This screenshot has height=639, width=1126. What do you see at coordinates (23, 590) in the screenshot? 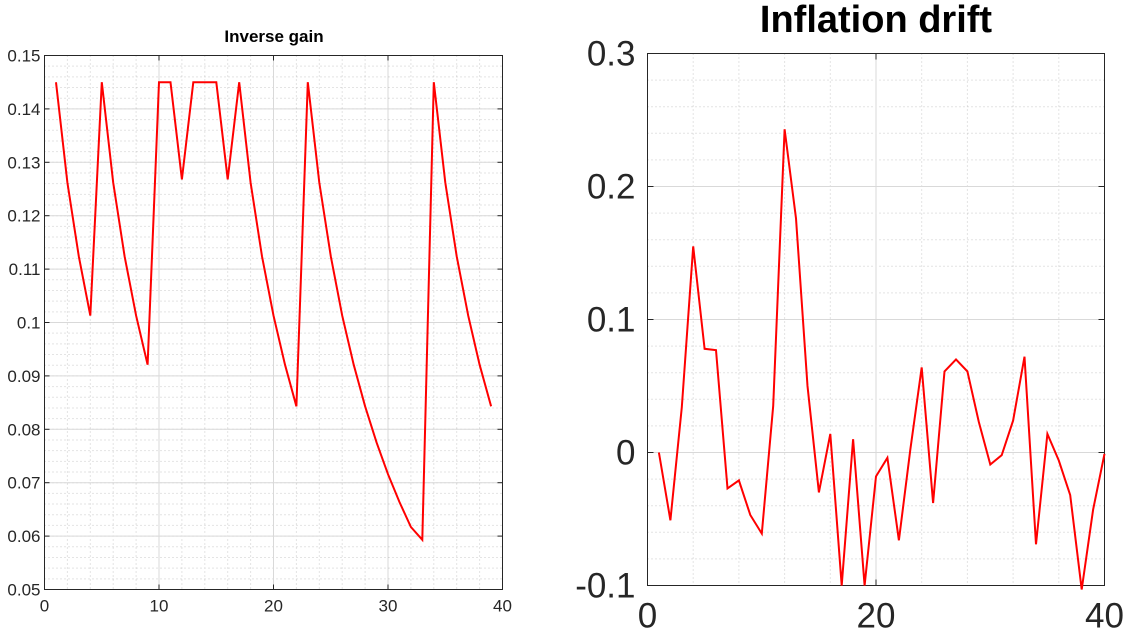
I see `inverse-gain-y-tick-label: 0.05` at bounding box center [23, 590].